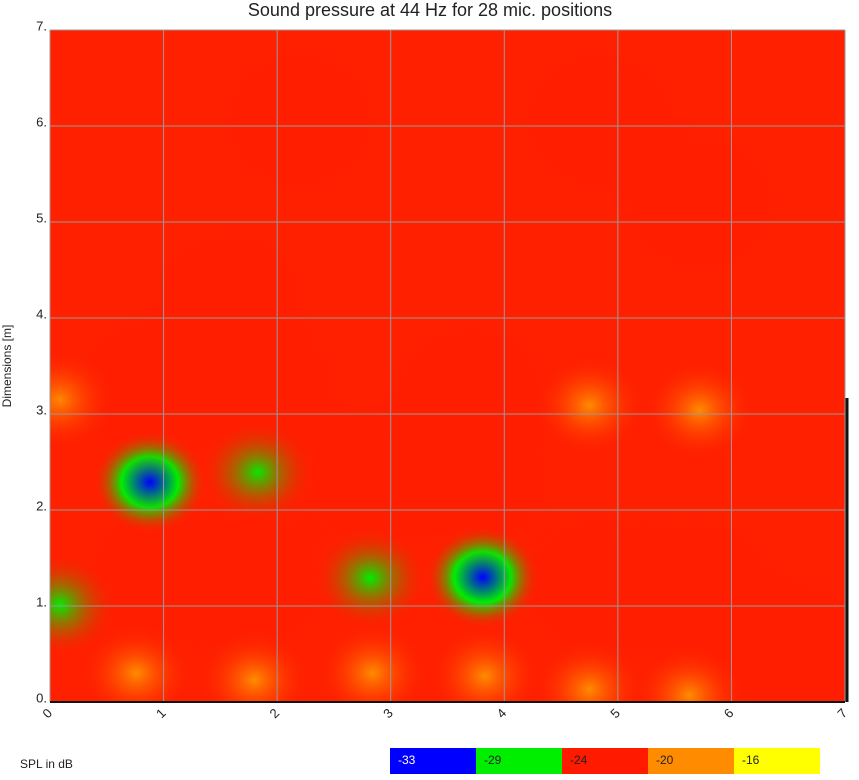 This screenshot has width=859, height=780. I want to click on legend-label: -20, so click(665, 760).